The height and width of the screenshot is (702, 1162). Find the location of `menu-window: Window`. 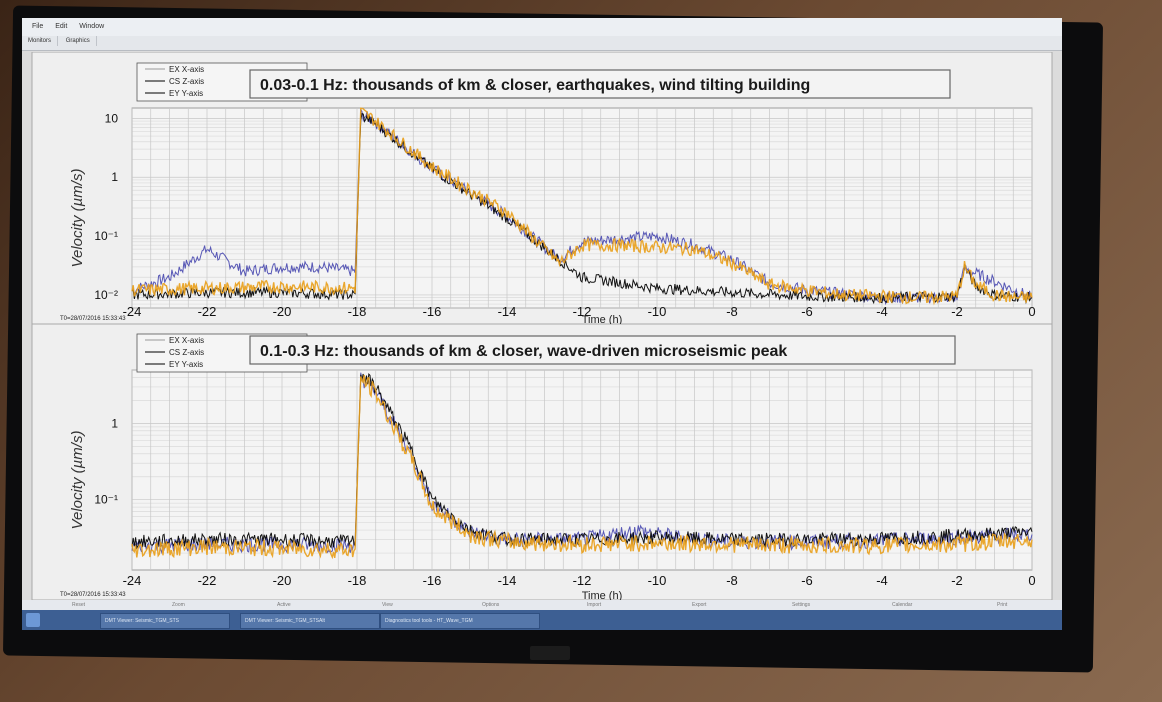

menu-window: Window is located at coordinates (92, 26).